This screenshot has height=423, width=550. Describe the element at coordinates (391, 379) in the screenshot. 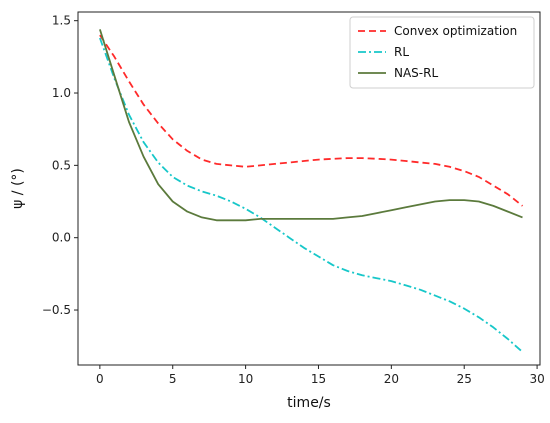

I see `x-tick-label: 20` at that location.